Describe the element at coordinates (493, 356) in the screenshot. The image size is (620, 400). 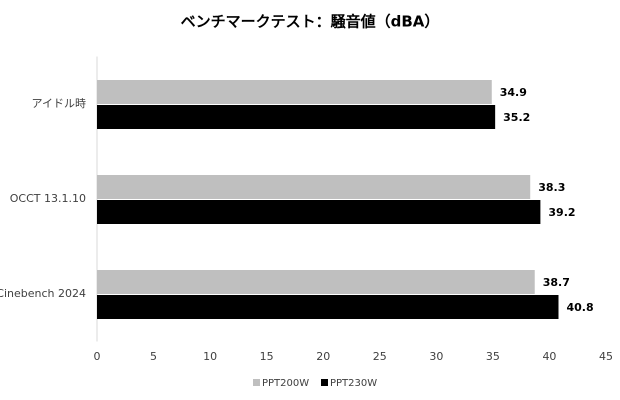
I see `x-tick-label: 35` at that location.